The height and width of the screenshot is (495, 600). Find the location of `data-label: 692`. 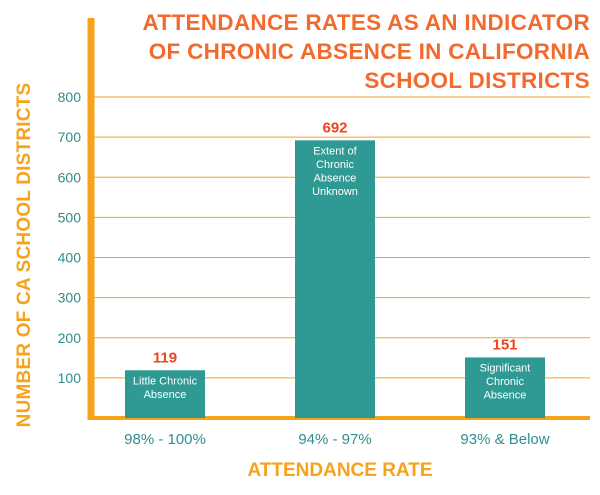

data-label: 692 is located at coordinates (334, 127).